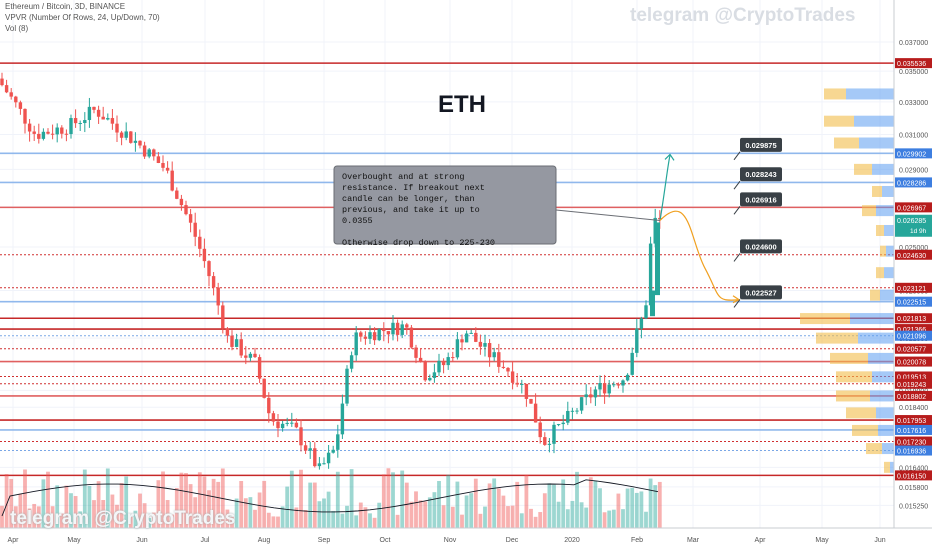 The width and height of the screenshot is (932, 550). What do you see at coordinates (14, 540) in the screenshot?
I see `x-tick-label: Apr` at bounding box center [14, 540].